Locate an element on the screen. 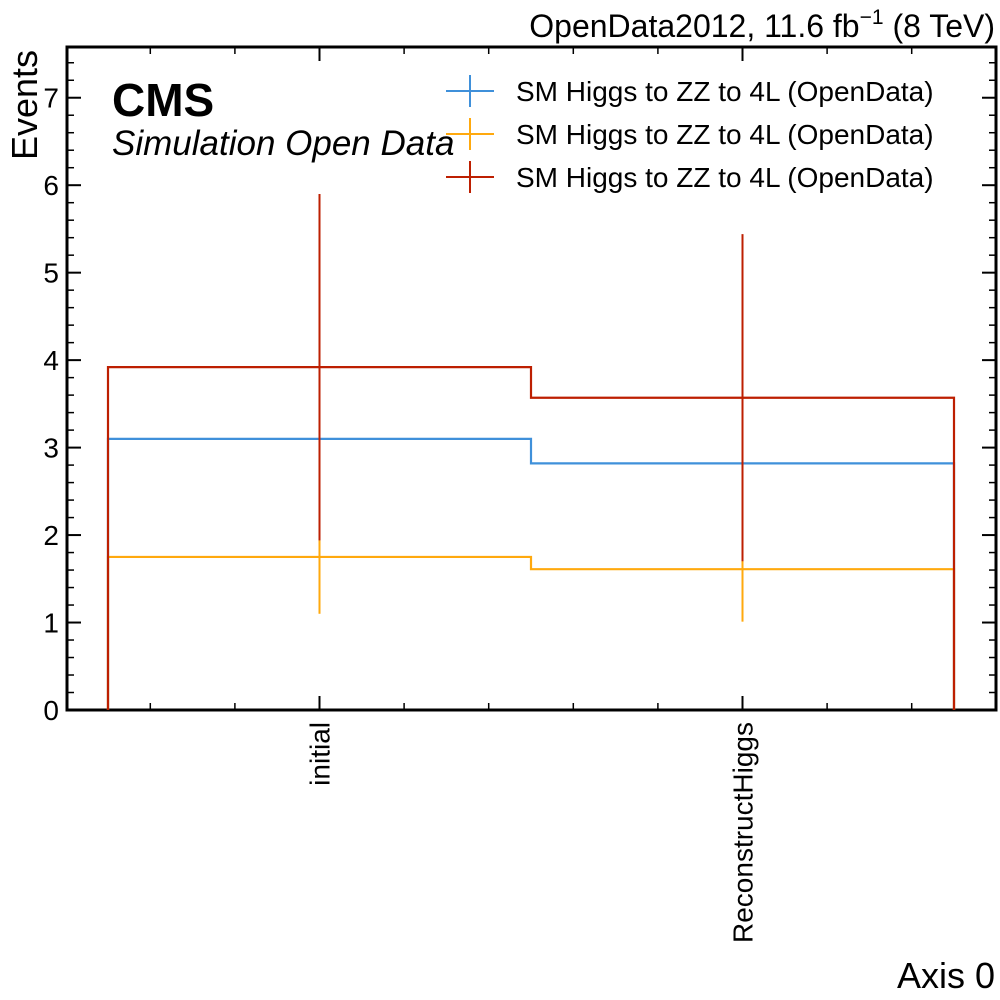  y-tick-label: 6 is located at coordinates (51, 185).